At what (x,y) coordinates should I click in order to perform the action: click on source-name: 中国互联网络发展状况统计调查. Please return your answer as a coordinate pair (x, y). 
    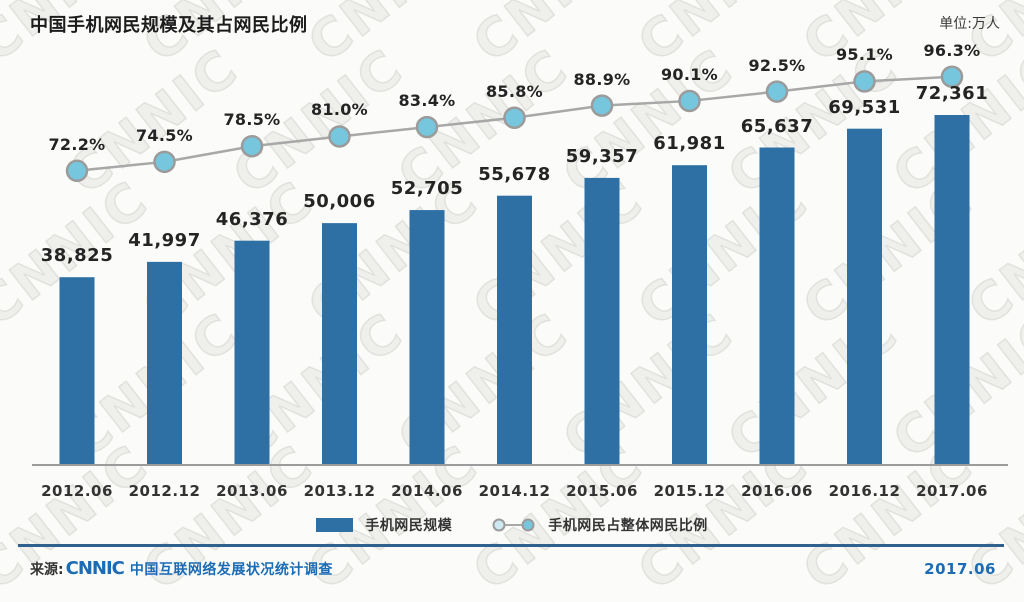
    Looking at the image, I should click on (231, 569).